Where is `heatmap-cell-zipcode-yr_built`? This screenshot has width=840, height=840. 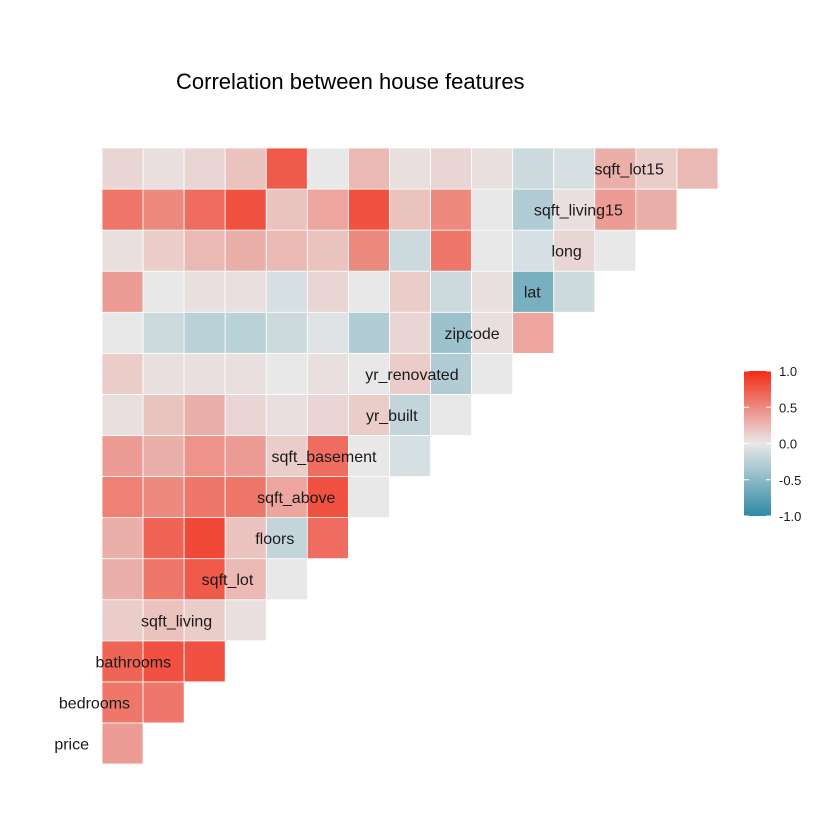 heatmap-cell-zipcode-yr_built is located at coordinates (451, 332).